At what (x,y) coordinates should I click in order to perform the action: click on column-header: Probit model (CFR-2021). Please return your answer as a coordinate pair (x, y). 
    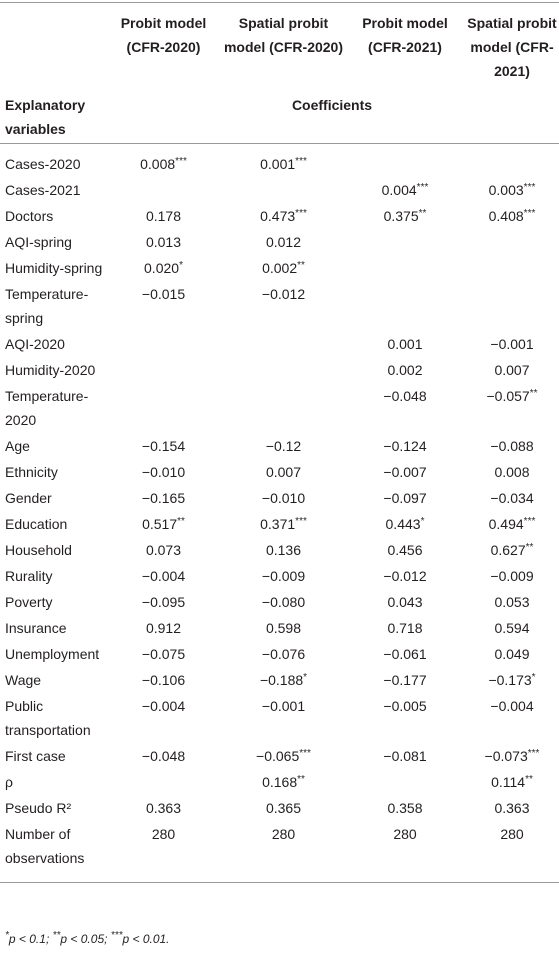
    Looking at the image, I should click on (405, 35).